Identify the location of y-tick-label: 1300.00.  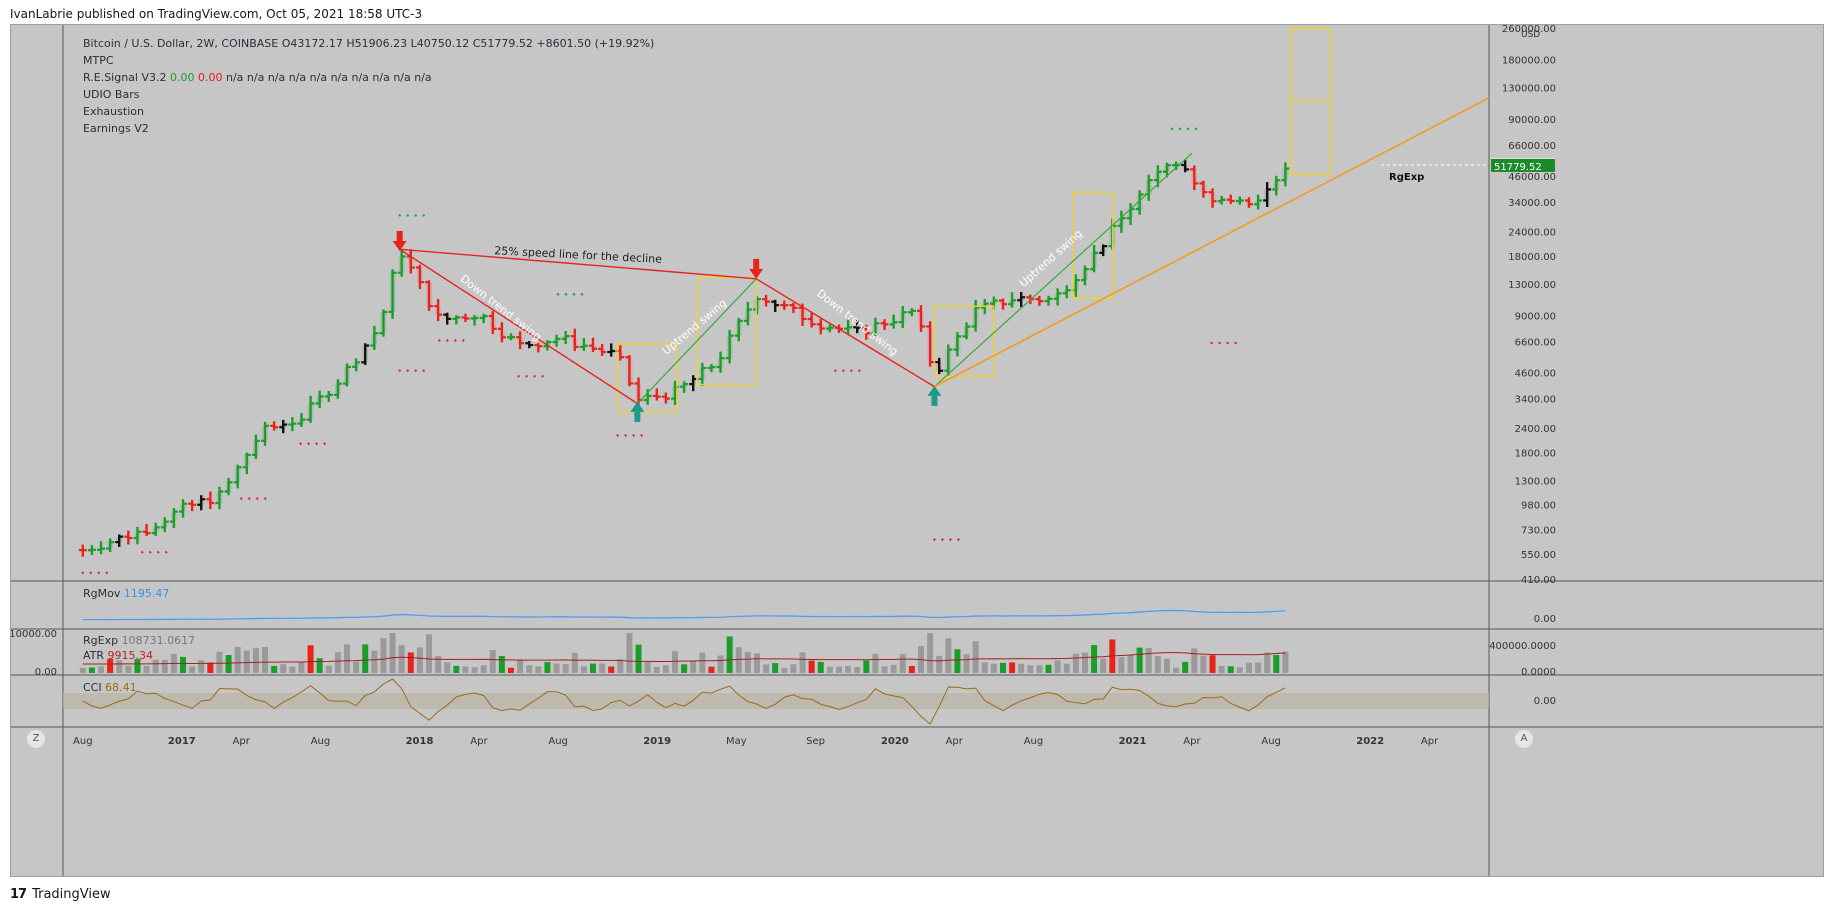
(1535, 481).